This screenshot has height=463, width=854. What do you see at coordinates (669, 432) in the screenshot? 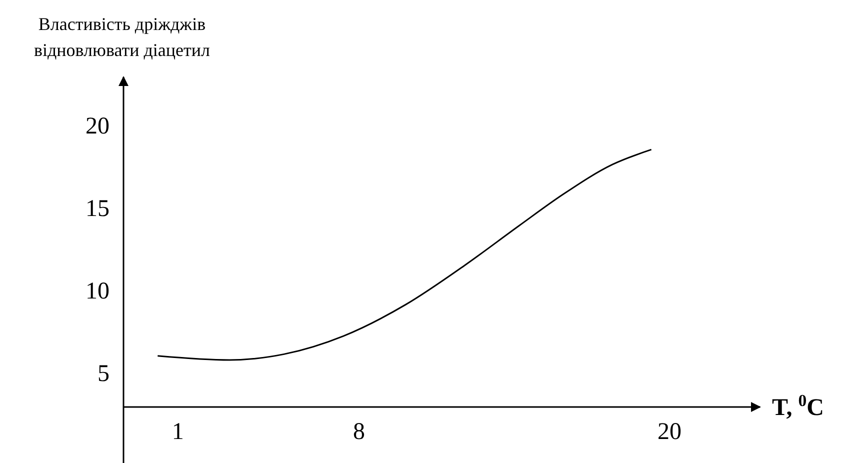
I see `x-tick-label: 20` at bounding box center [669, 432].